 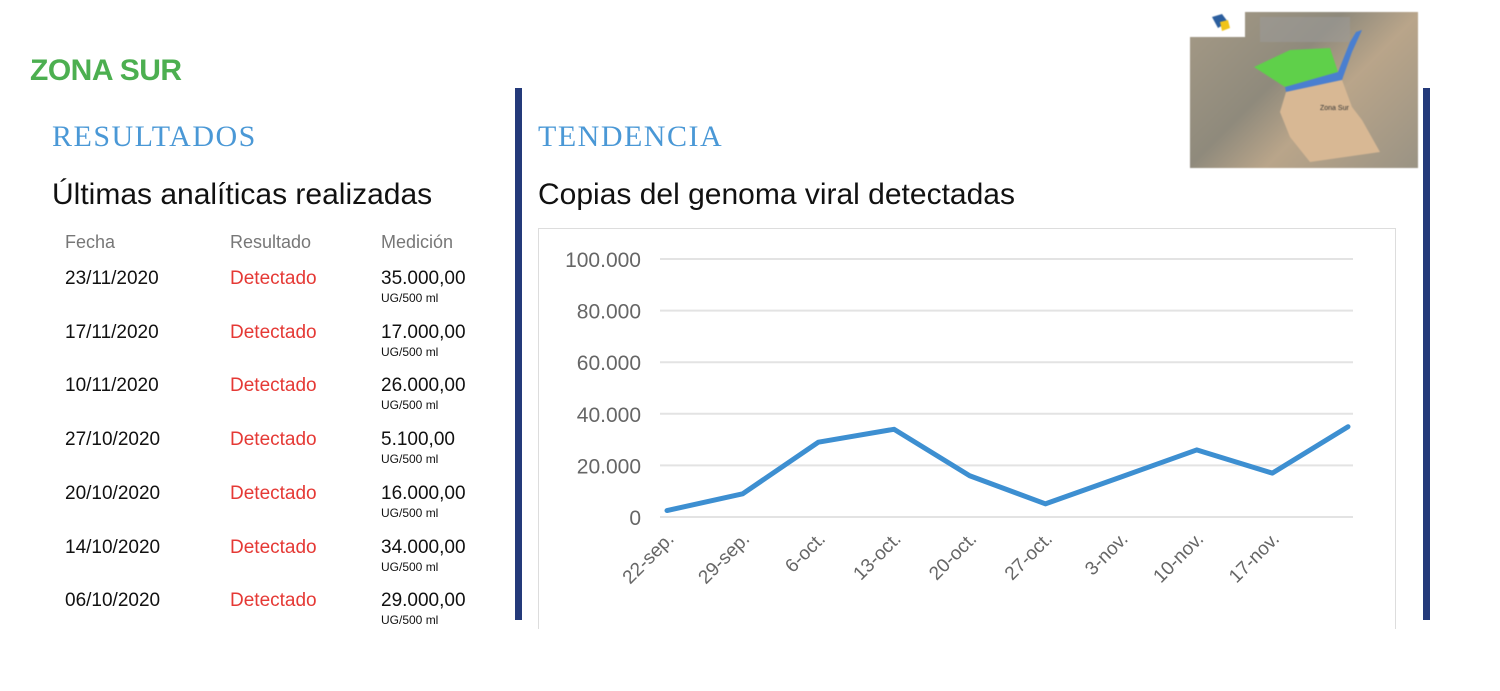 What do you see at coordinates (417, 242) in the screenshot?
I see `column-header-measurement: Medición` at bounding box center [417, 242].